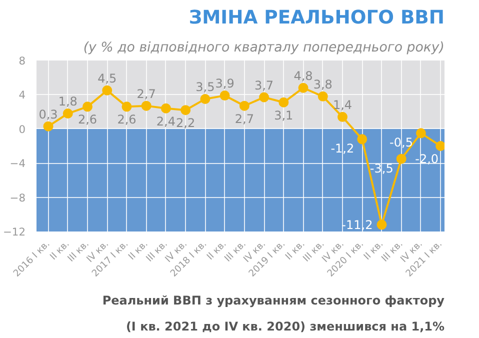  What do you see at coordinates (166, 121) in the screenshot?
I see `data-label: 2,4` at bounding box center [166, 121].